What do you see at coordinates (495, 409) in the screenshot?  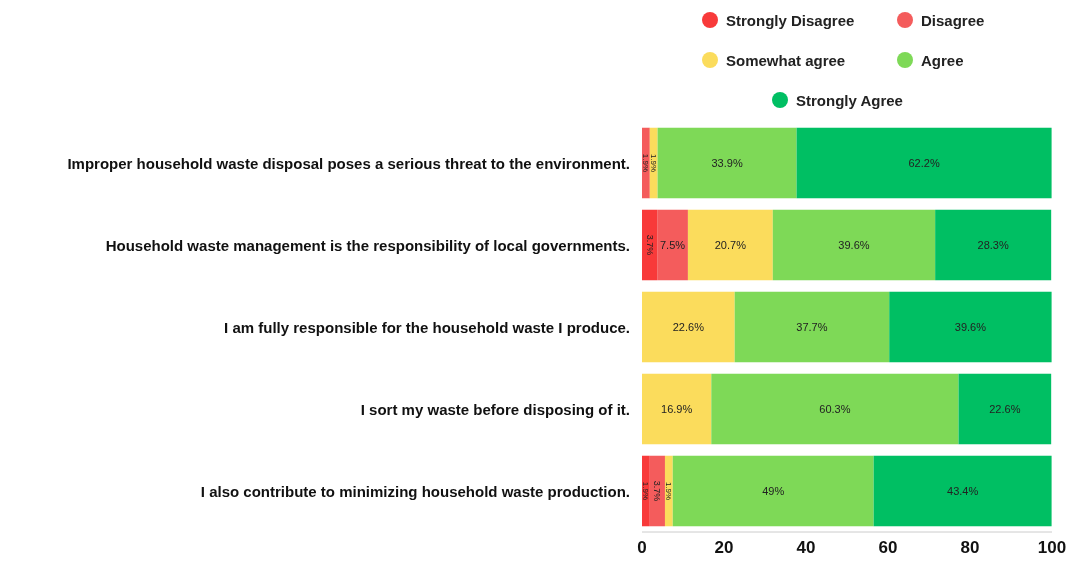 I see `y-tick-label: I sort my waste before disposing of it.` at bounding box center [495, 409].